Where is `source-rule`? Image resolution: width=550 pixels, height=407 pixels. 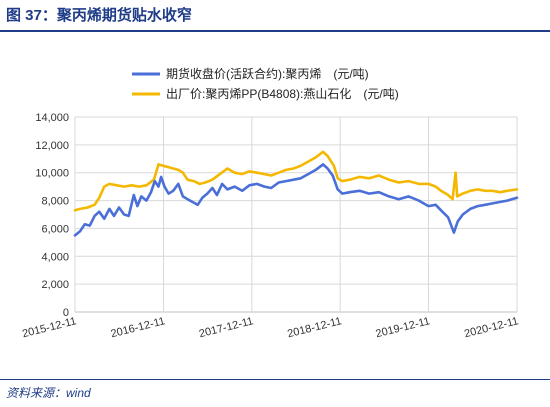
source-rule is located at coordinates (275, 379).